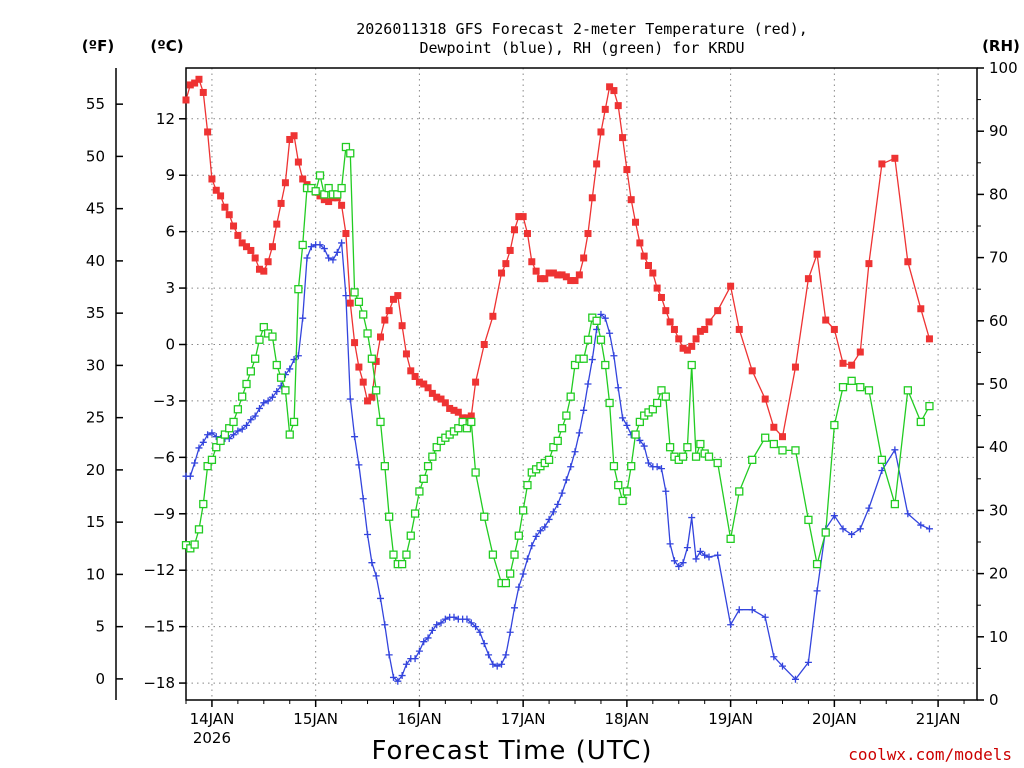 The image size is (1024, 768). I want to click on fahrenheit-tick-label: 5, so click(100, 627).